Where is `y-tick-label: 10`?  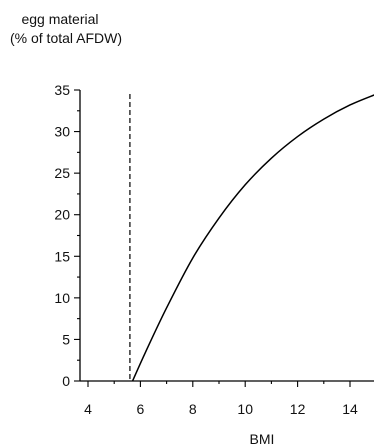
y-tick-label: 10 is located at coordinates (62, 298).